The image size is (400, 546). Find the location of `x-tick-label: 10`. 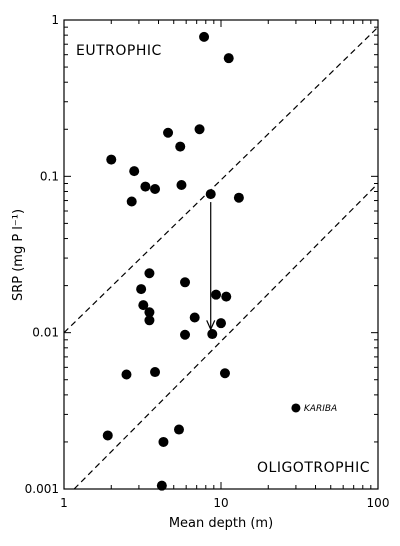

x-tick-label: 10 is located at coordinates (220, 503).